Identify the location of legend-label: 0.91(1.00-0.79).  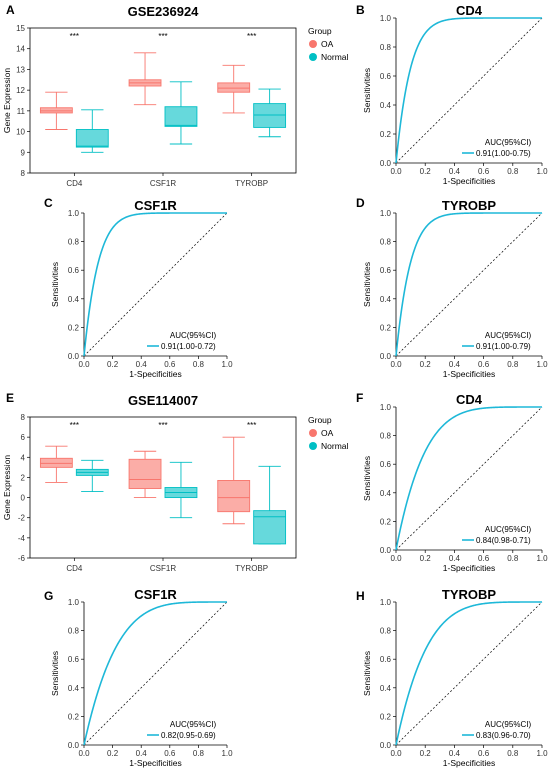
(503, 346).